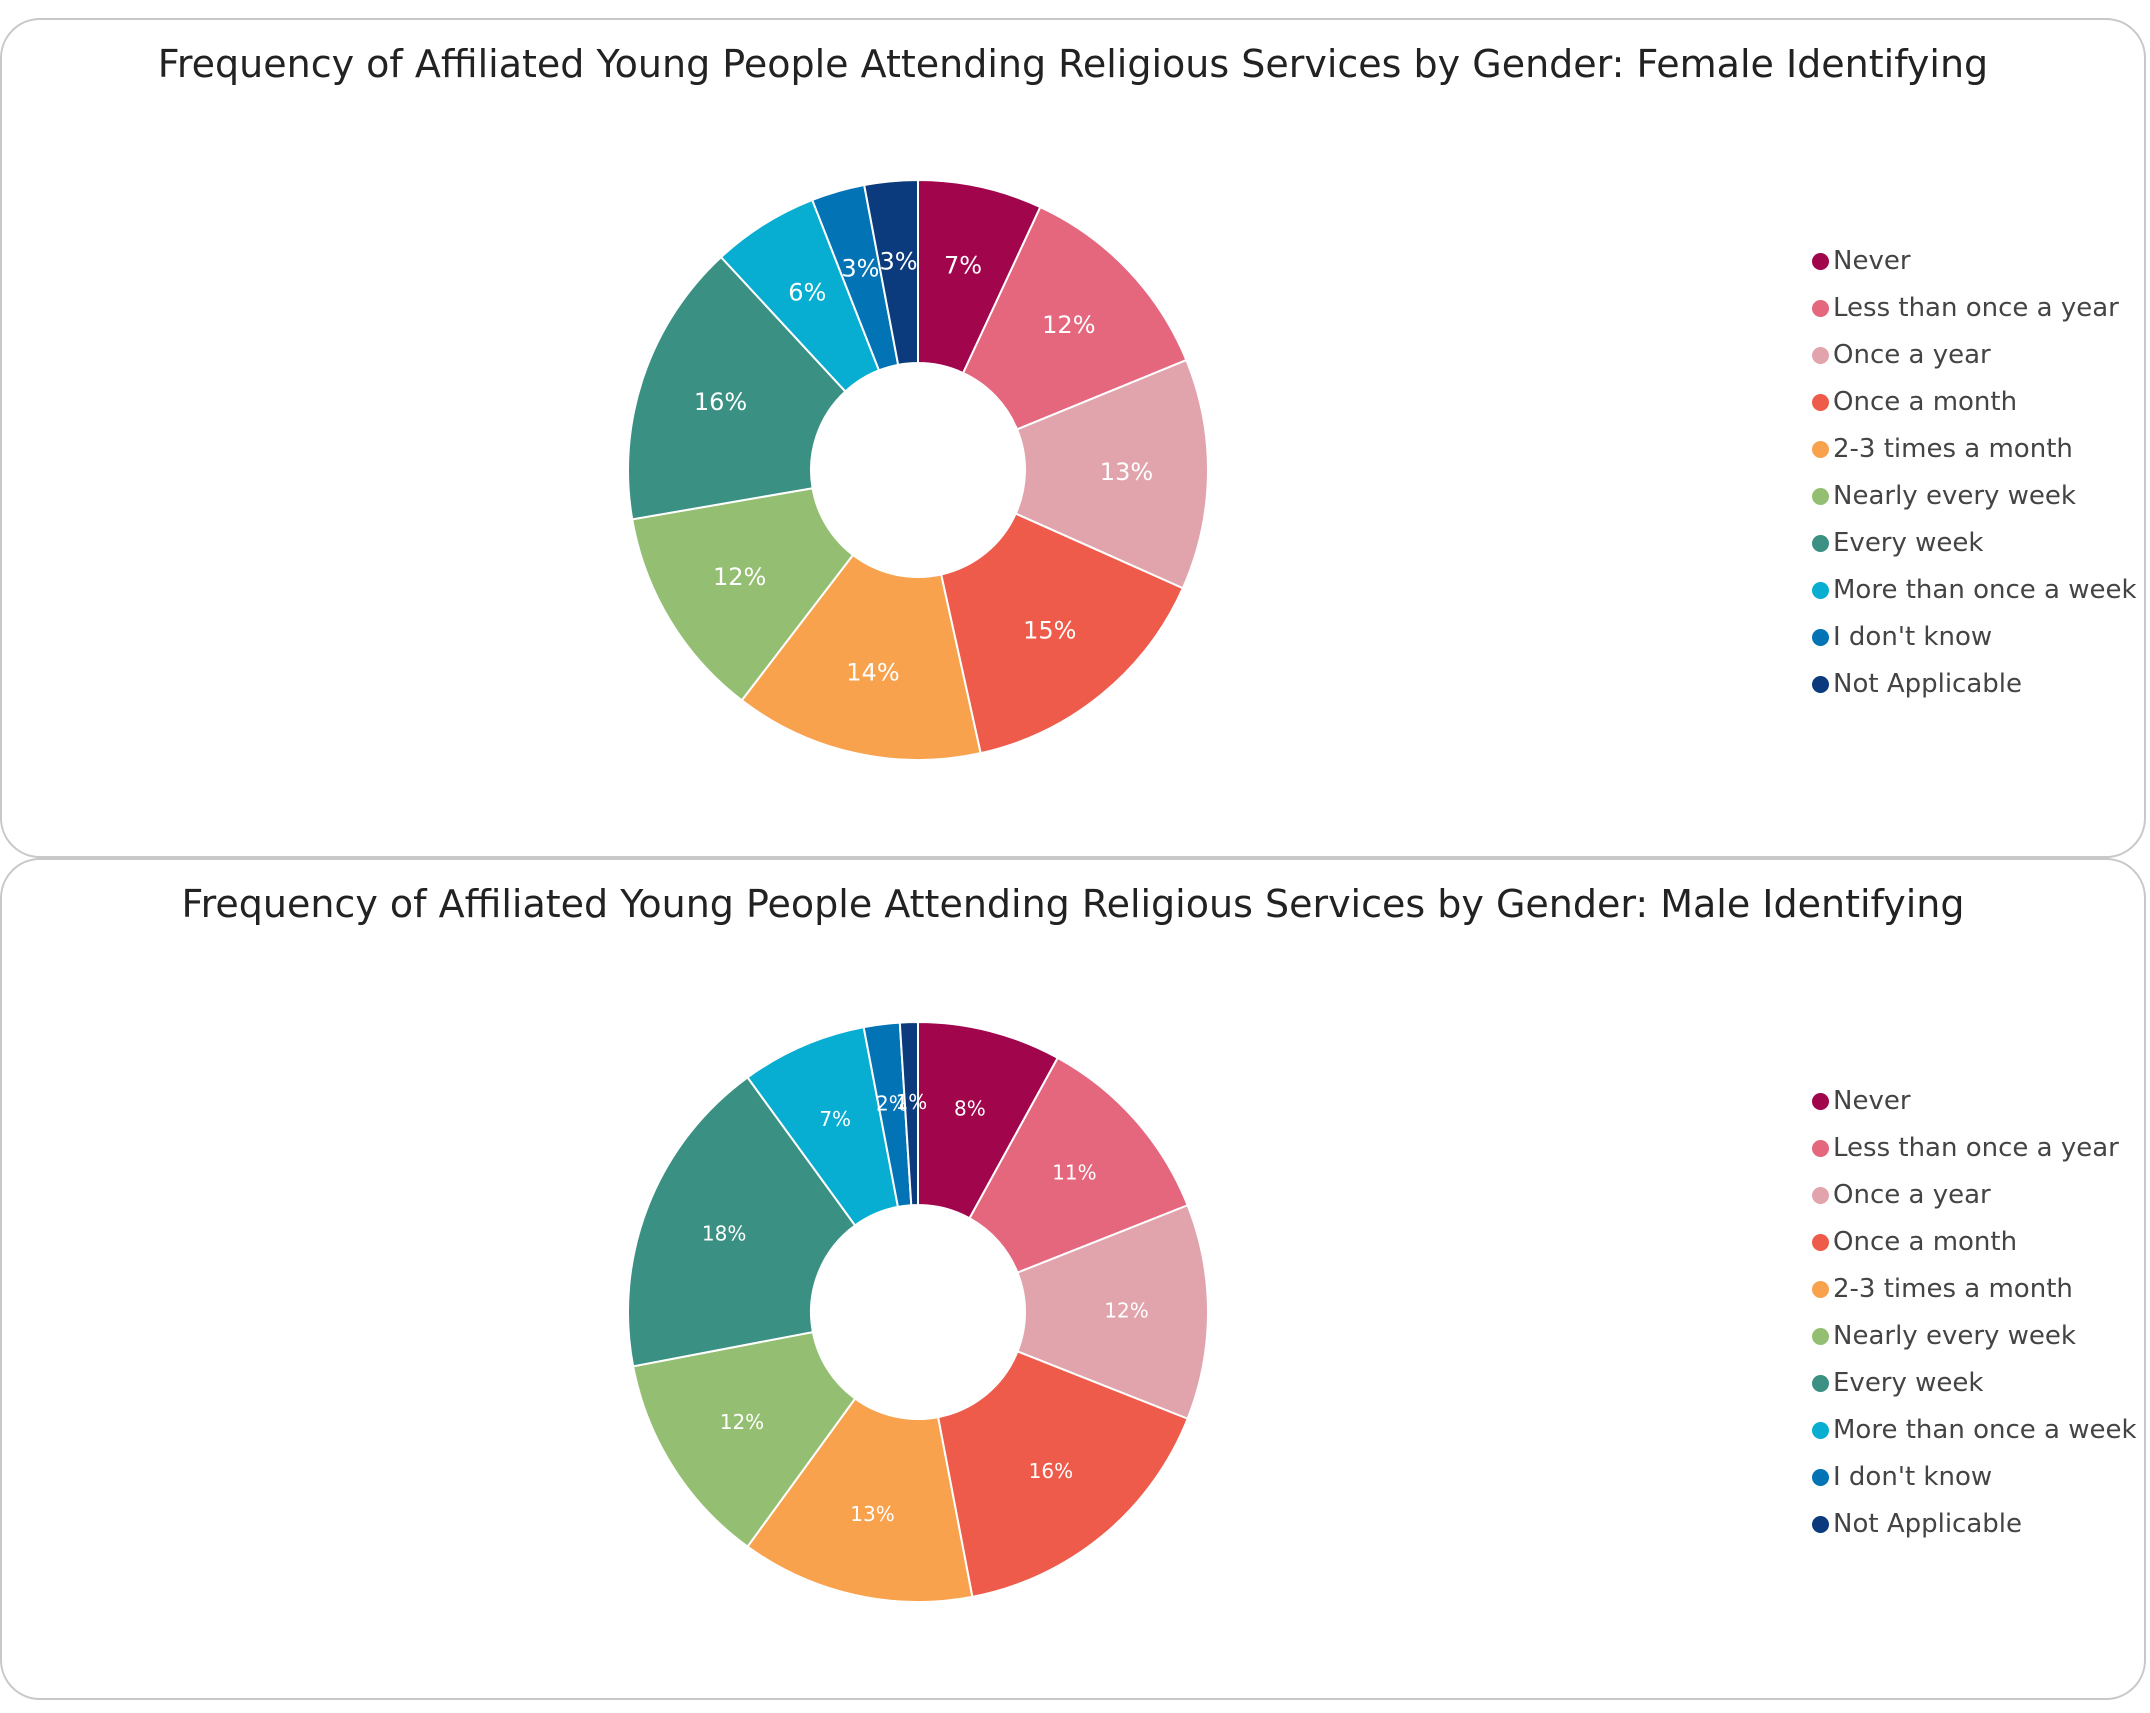 The width and height of the screenshot is (2150, 1713). I want to click on slice-every-week, so click(737, 388).